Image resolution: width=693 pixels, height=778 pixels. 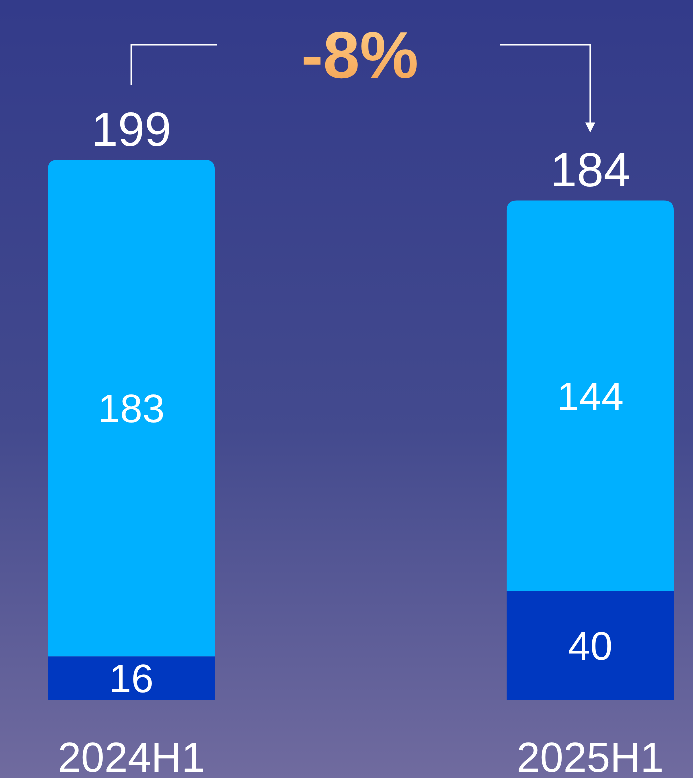 What do you see at coordinates (590, 756) in the screenshot?
I see `x-tick-label: 2025H1` at bounding box center [590, 756].